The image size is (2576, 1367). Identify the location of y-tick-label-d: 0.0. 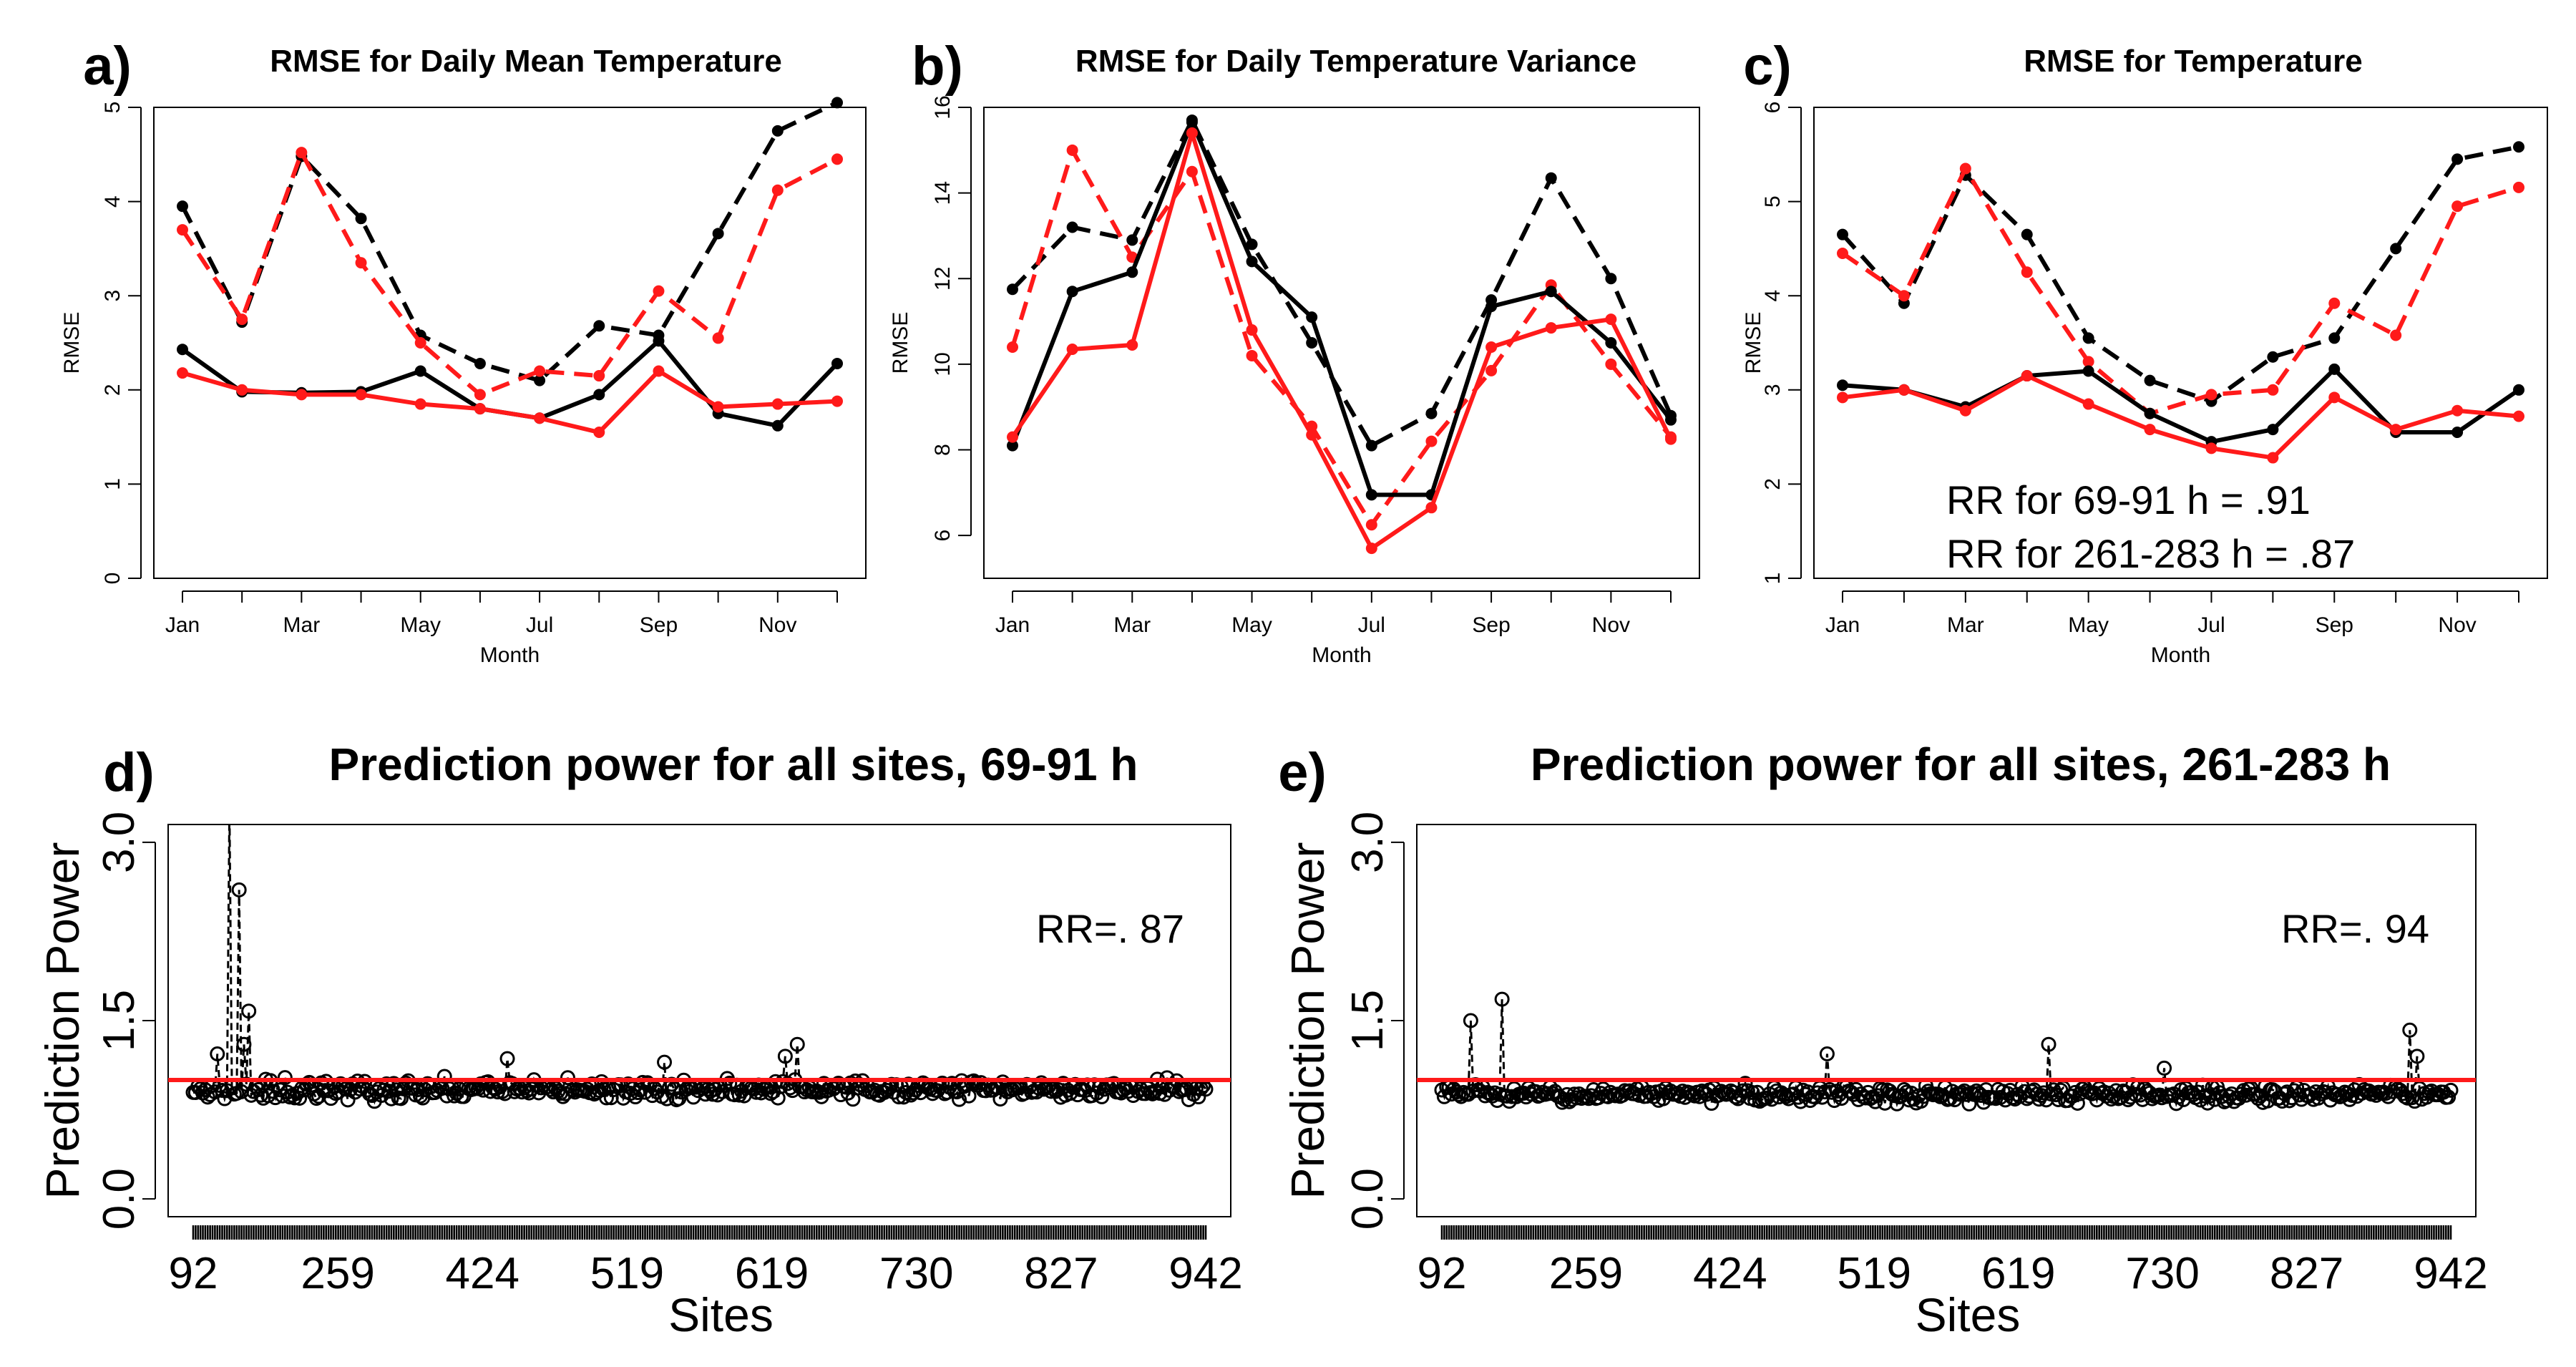
(119, 1199).